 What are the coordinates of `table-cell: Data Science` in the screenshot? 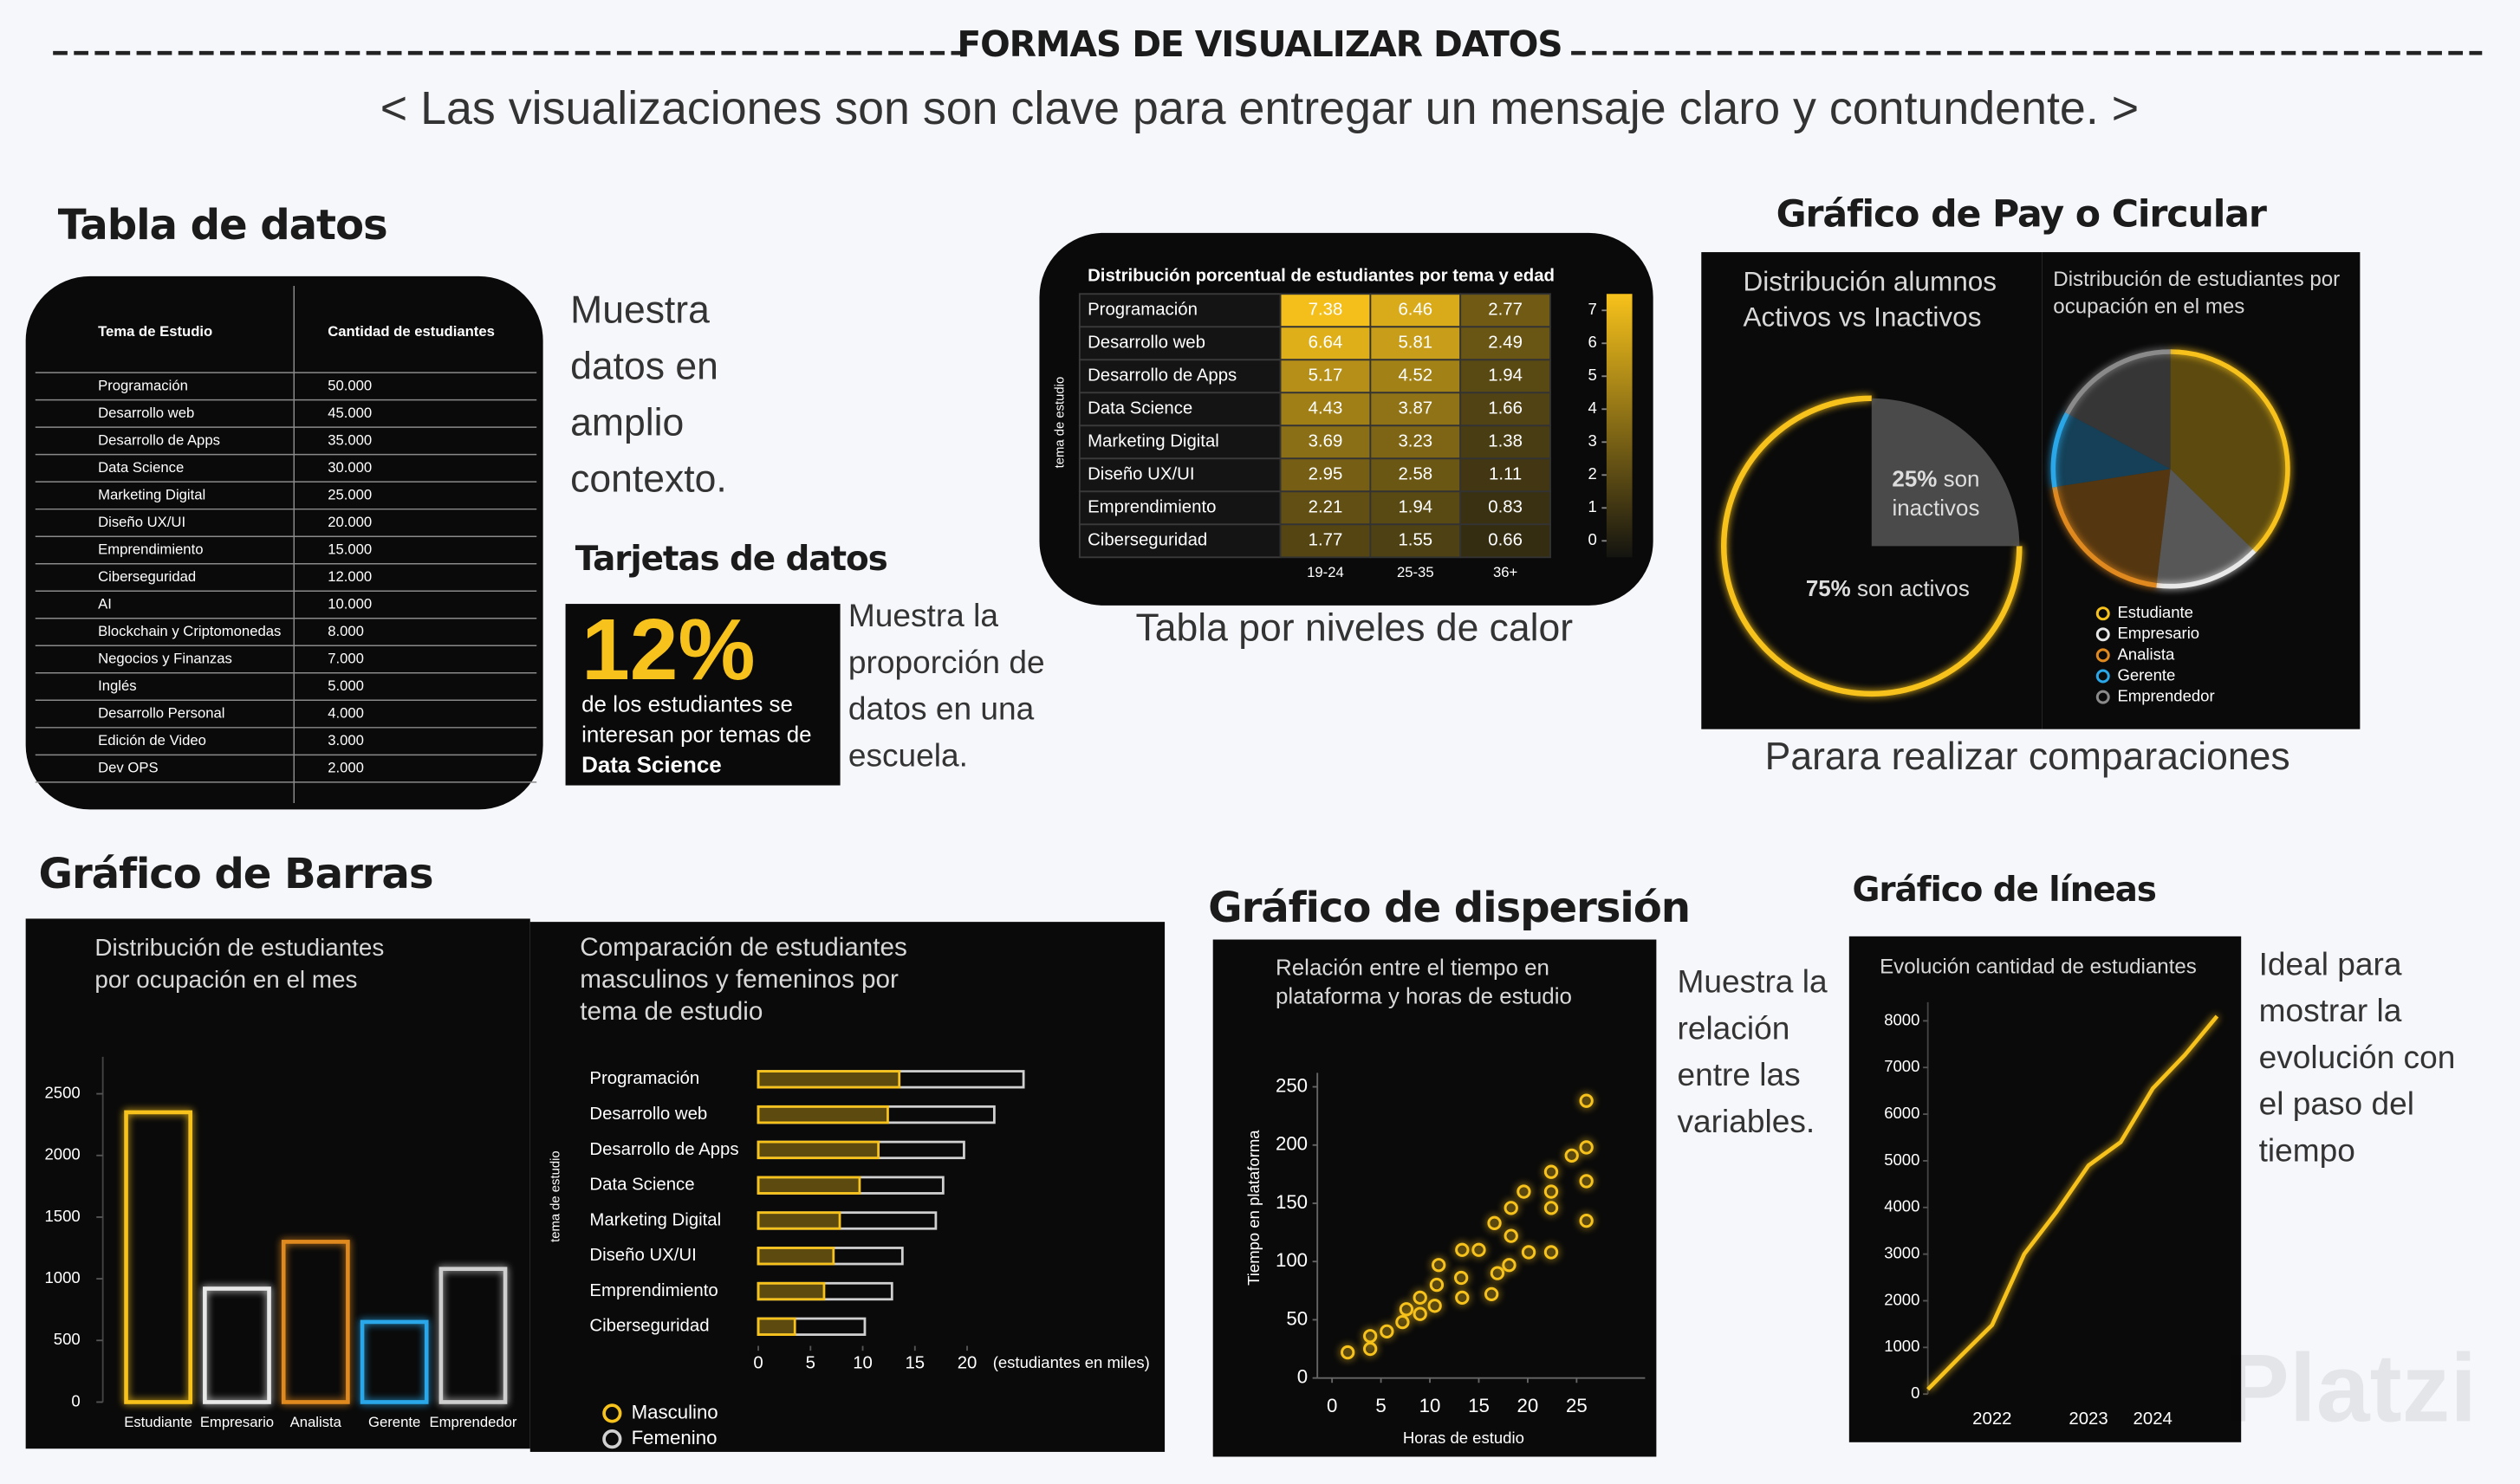 It's located at (141, 467).